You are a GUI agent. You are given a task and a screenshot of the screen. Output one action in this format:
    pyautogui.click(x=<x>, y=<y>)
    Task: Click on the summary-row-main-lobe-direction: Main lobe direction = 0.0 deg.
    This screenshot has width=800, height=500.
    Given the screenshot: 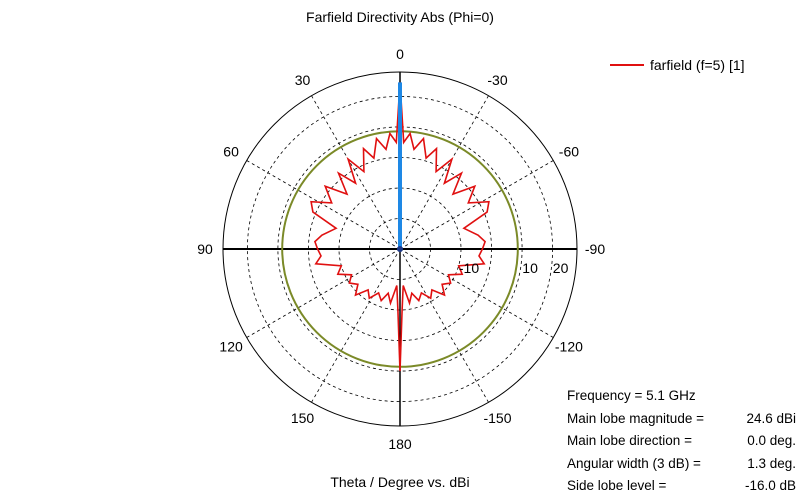 What is the action you would take?
    pyautogui.click(x=683, y=441)
    